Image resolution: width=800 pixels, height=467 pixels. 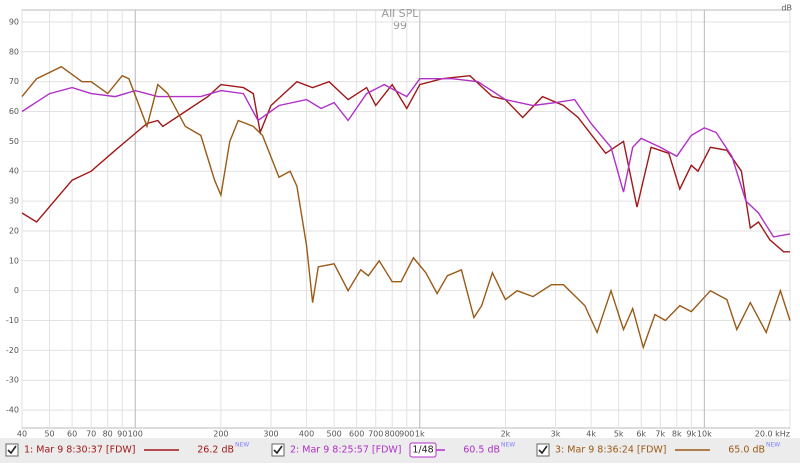 What do you see at coordinates (591, 434) in the screenshot?
I see `x-tick-label: 4k` at bounding box center [591, 434].